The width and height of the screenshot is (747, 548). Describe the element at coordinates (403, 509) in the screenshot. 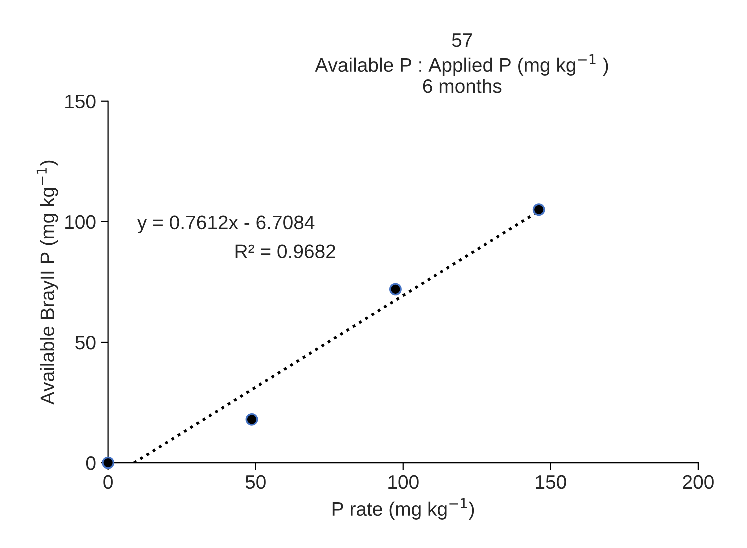

I see `x-axis-title: P rate (mg kg$^{−1}$)` at that location.